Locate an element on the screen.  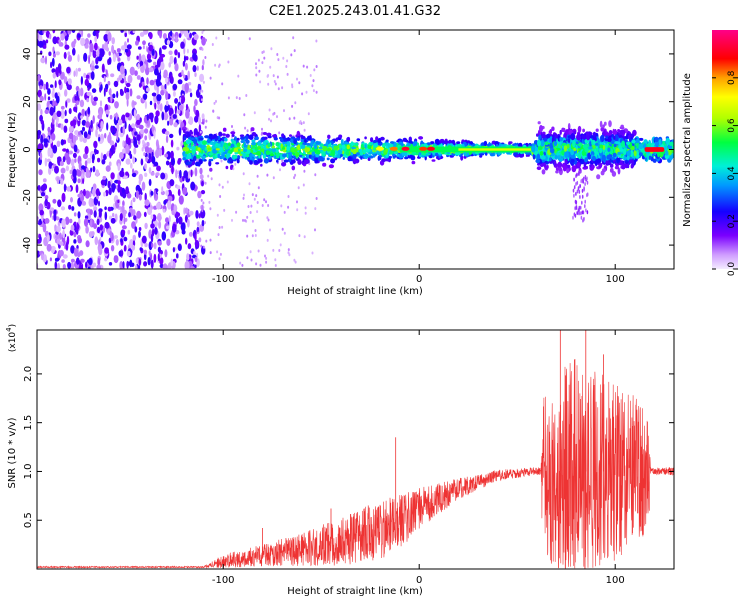
colorbar-tick-label: 0.0 is located at coordinates (732, 269).